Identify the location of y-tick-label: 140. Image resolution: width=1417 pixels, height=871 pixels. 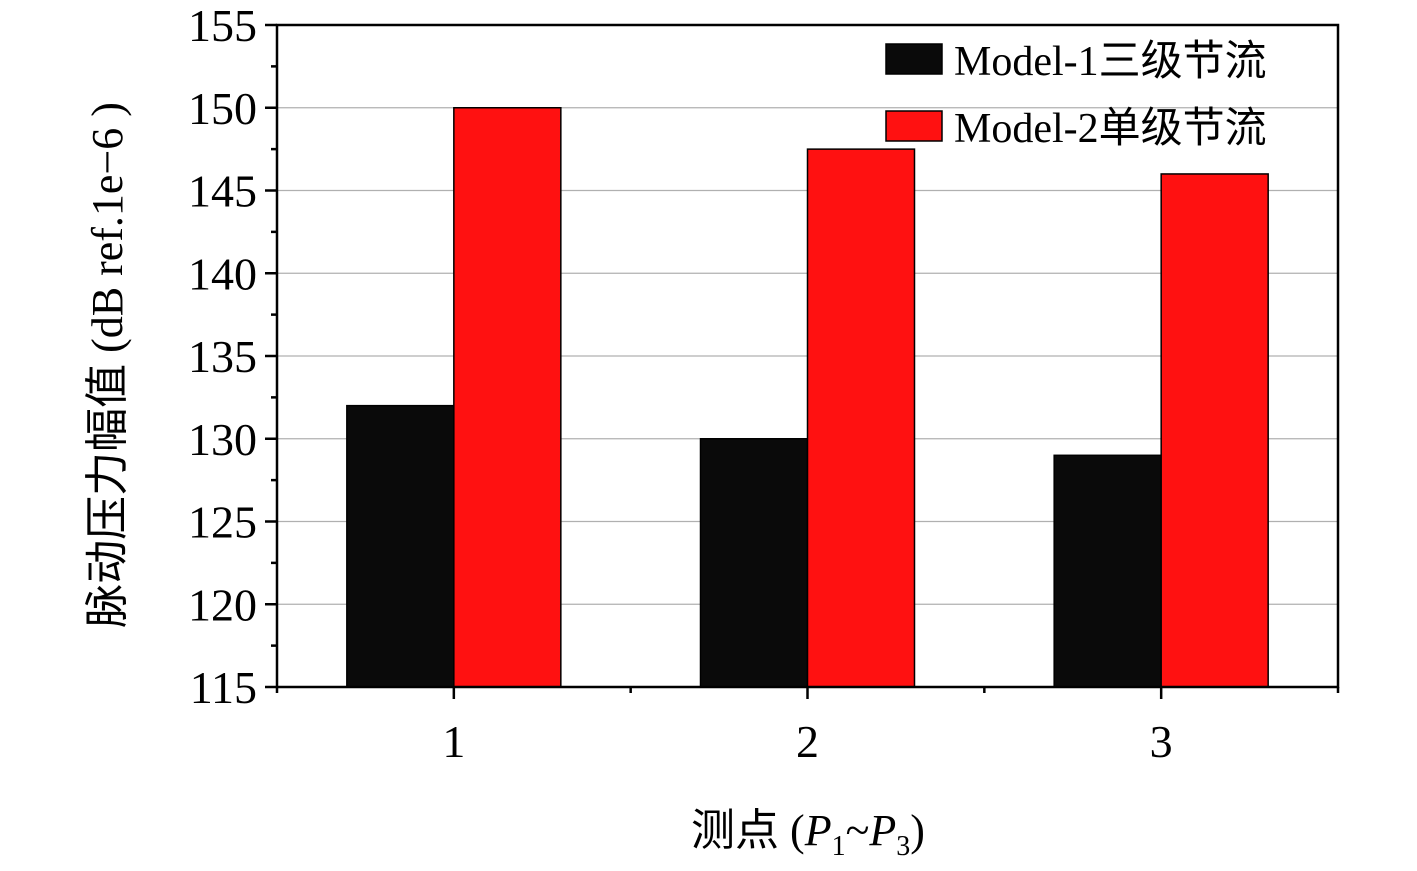
(222, 273).